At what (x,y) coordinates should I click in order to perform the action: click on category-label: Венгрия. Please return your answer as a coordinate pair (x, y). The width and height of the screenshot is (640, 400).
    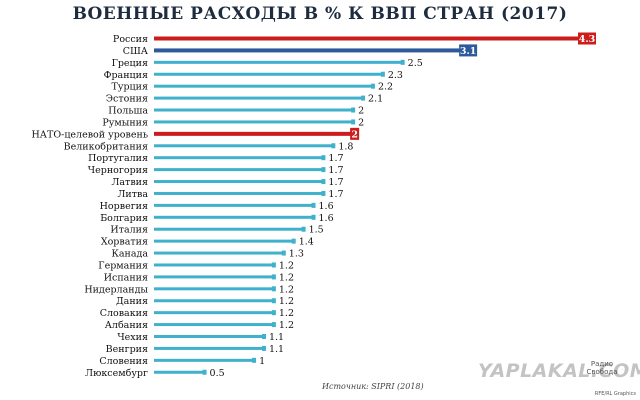
    Looking at the image, I should click on (127, 349).